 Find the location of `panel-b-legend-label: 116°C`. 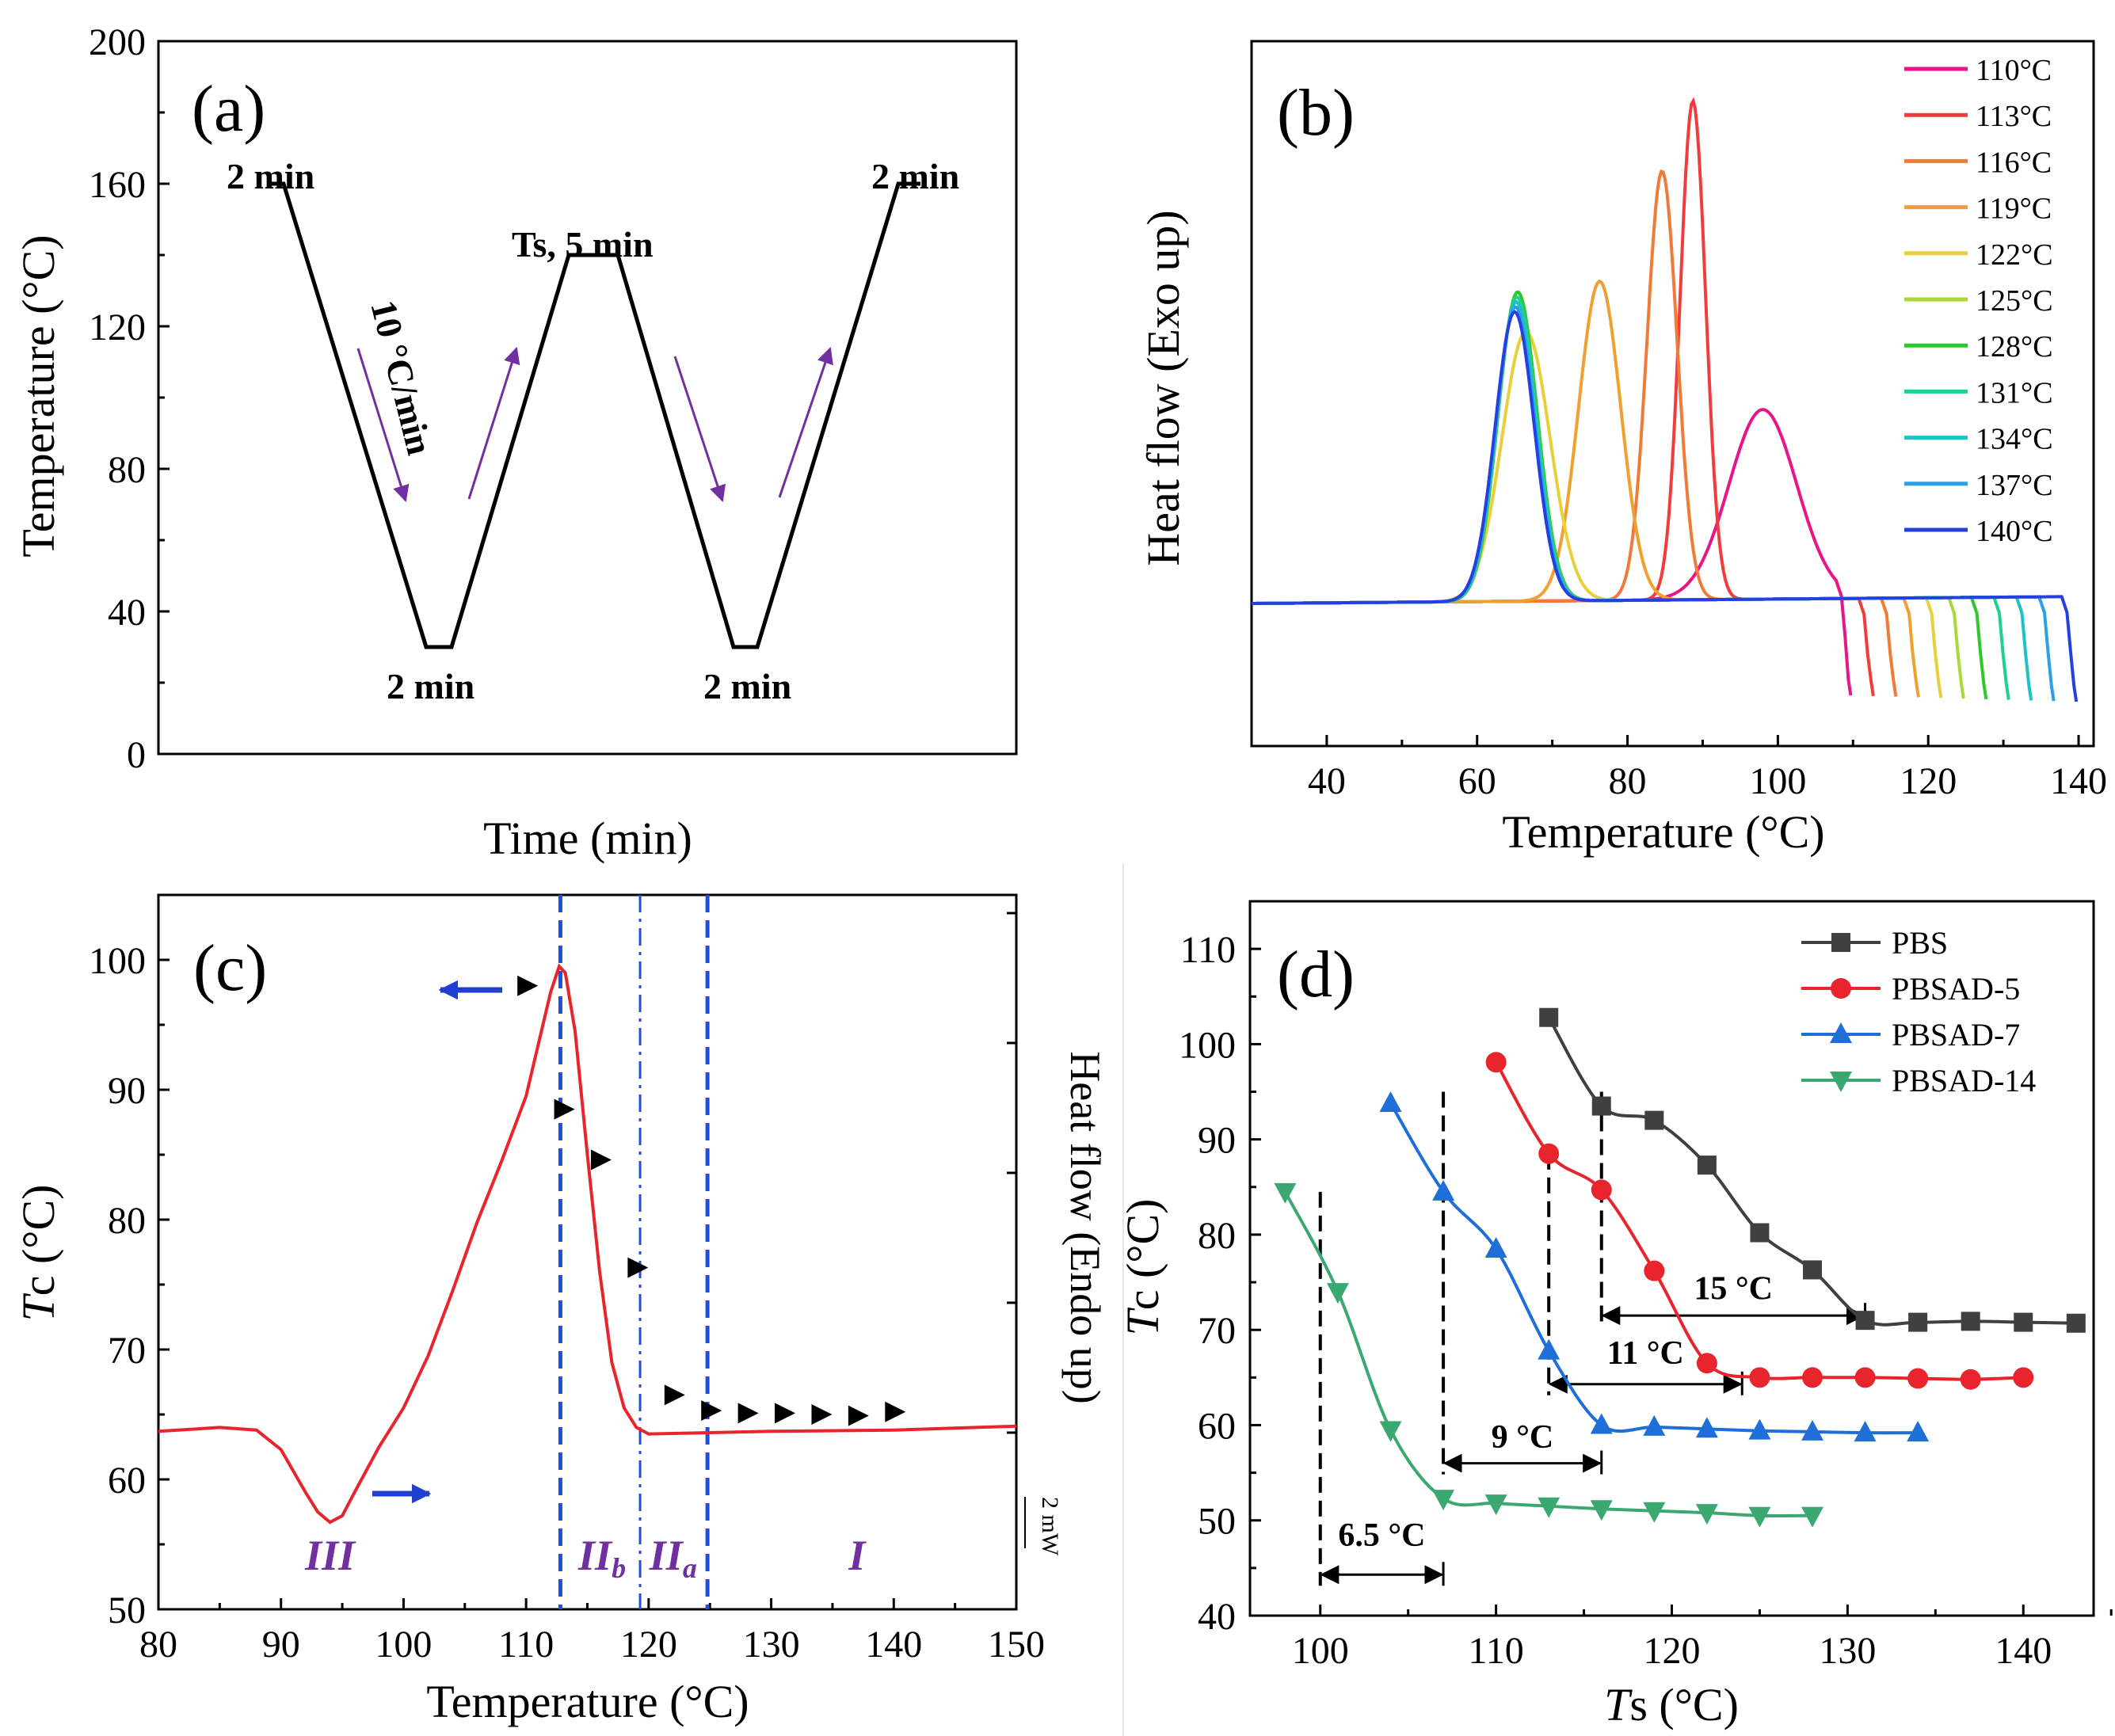

panel-b-legend-label: 116°C is located at coordinates (2014, 162).